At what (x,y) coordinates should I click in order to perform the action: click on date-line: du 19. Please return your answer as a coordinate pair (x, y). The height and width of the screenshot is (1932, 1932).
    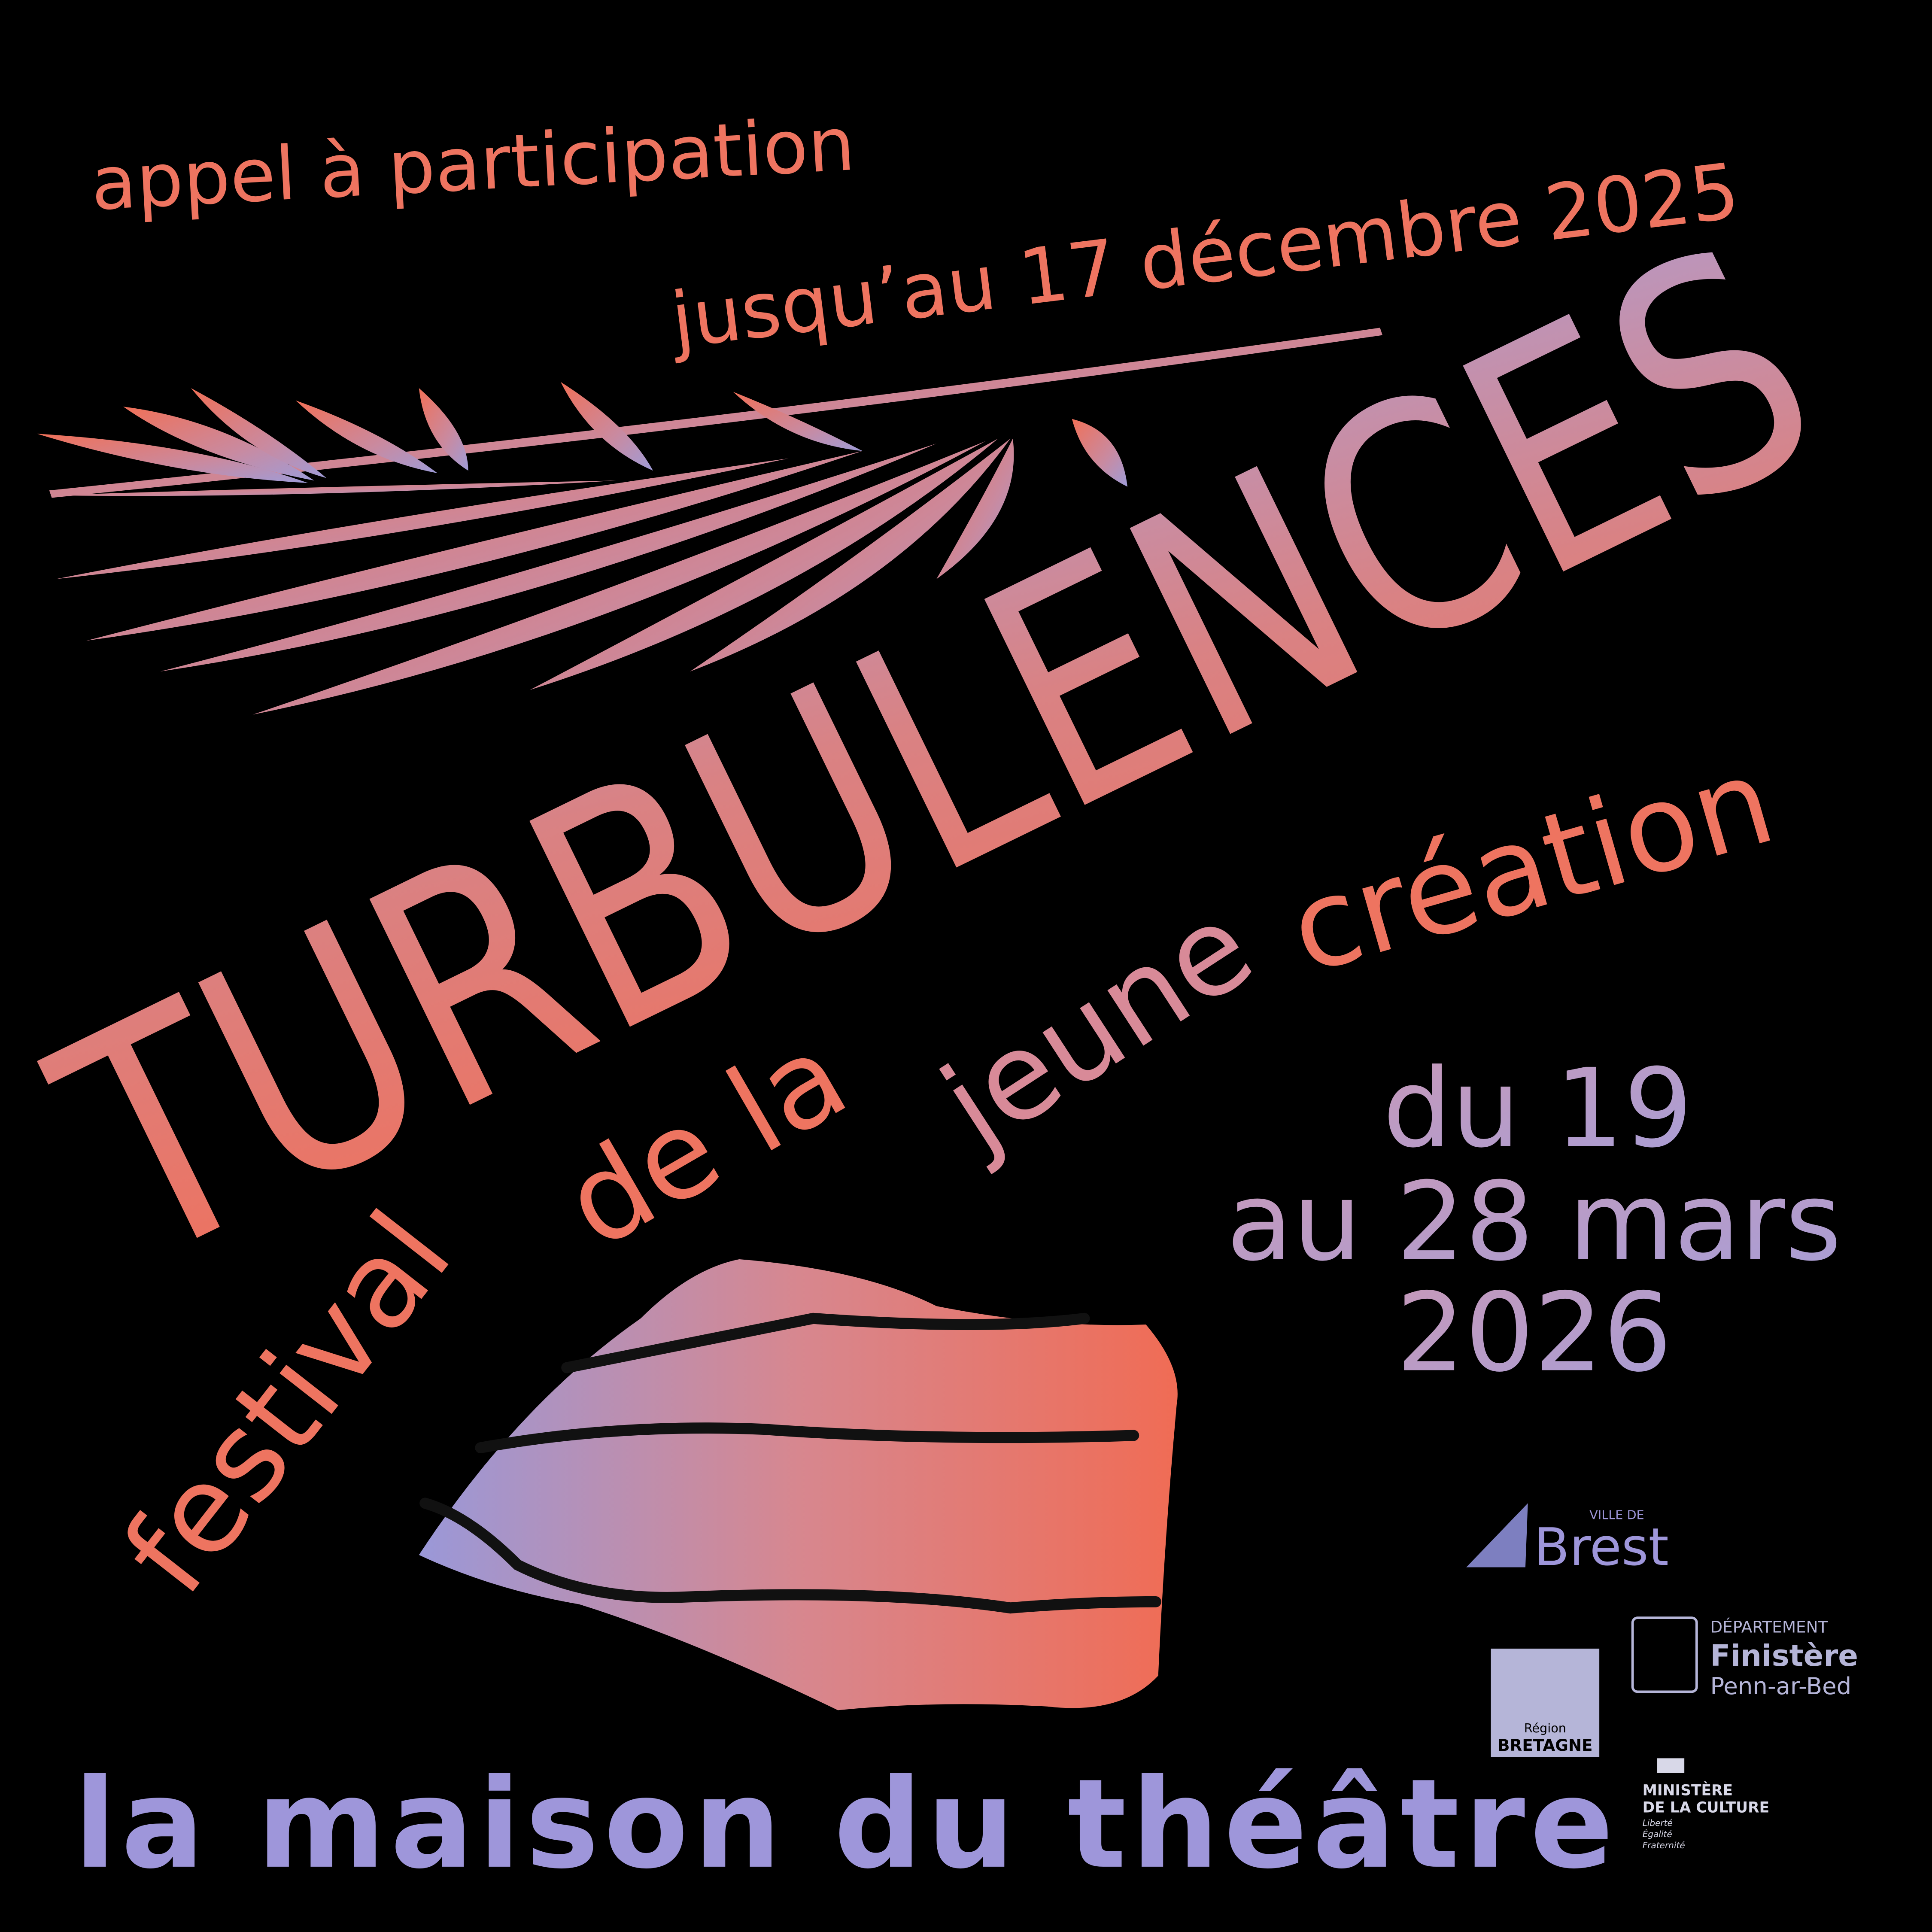
    Looking at the image, I should click on (1538, 1108).